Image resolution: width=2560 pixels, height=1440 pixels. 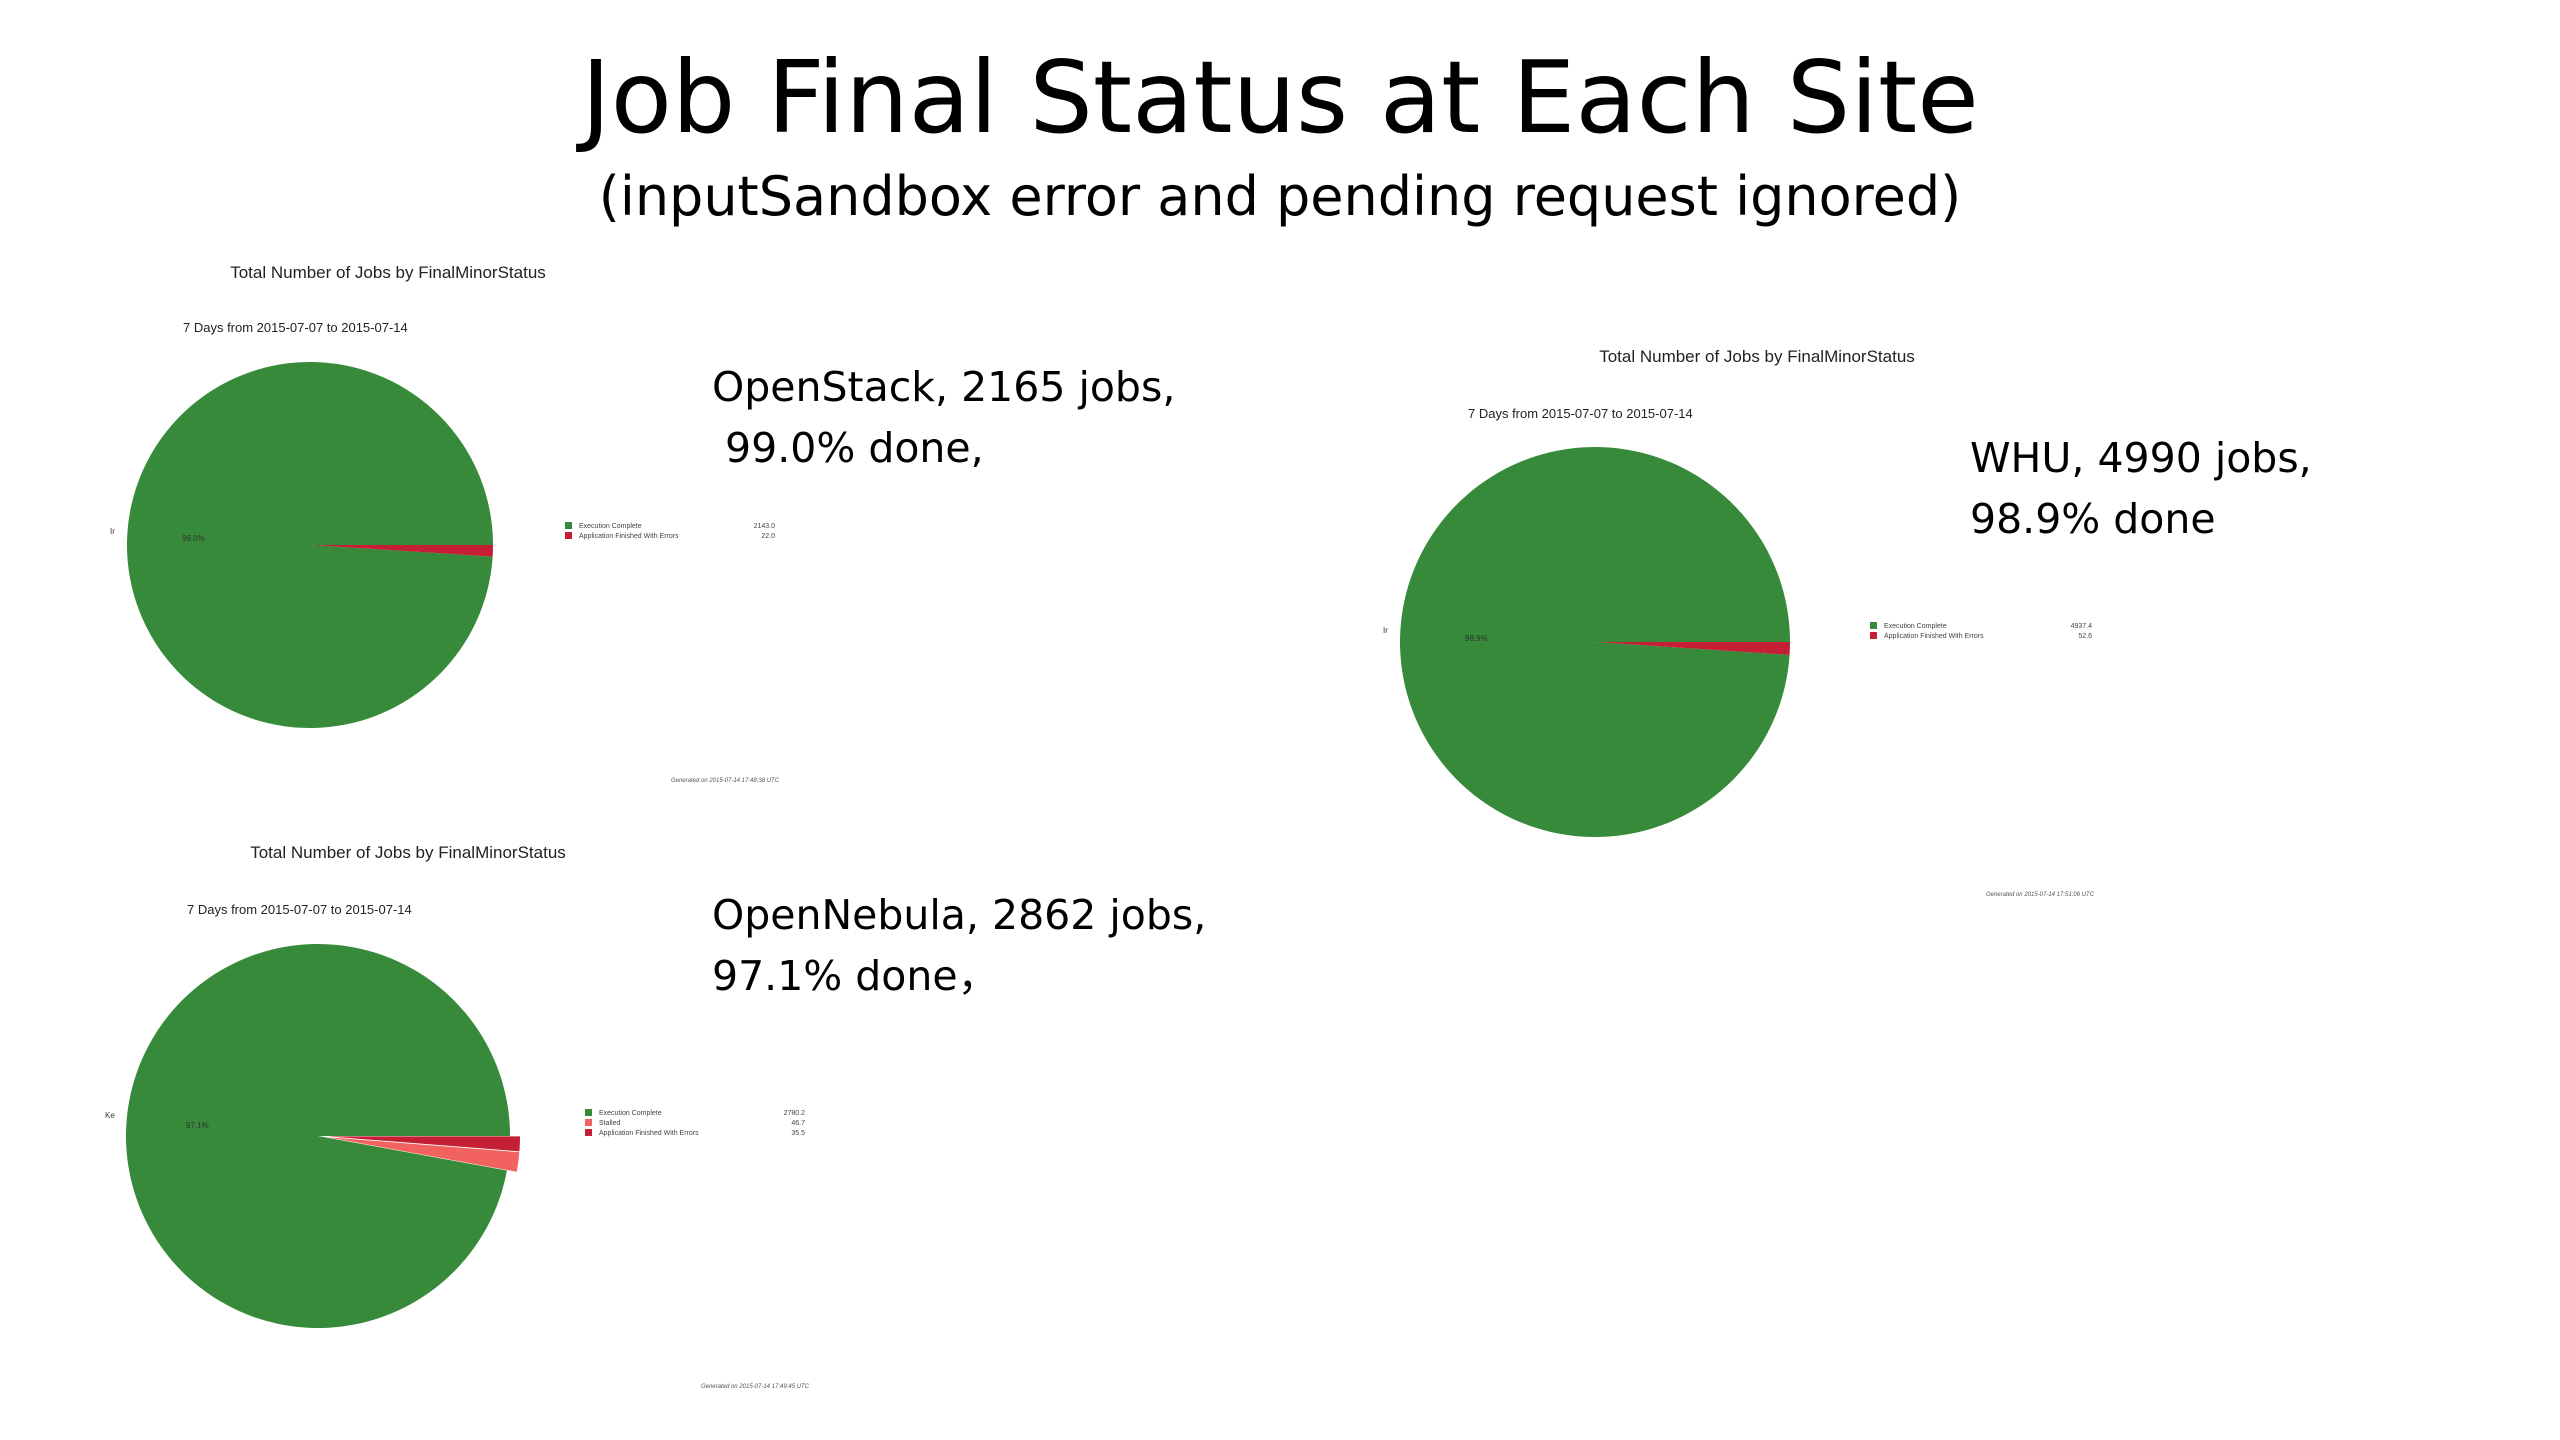 What do you see at coordinates (2093, 519) in the screenshot?
I see `caption-line: 98.9% done` at bounding box center [2093, 519].